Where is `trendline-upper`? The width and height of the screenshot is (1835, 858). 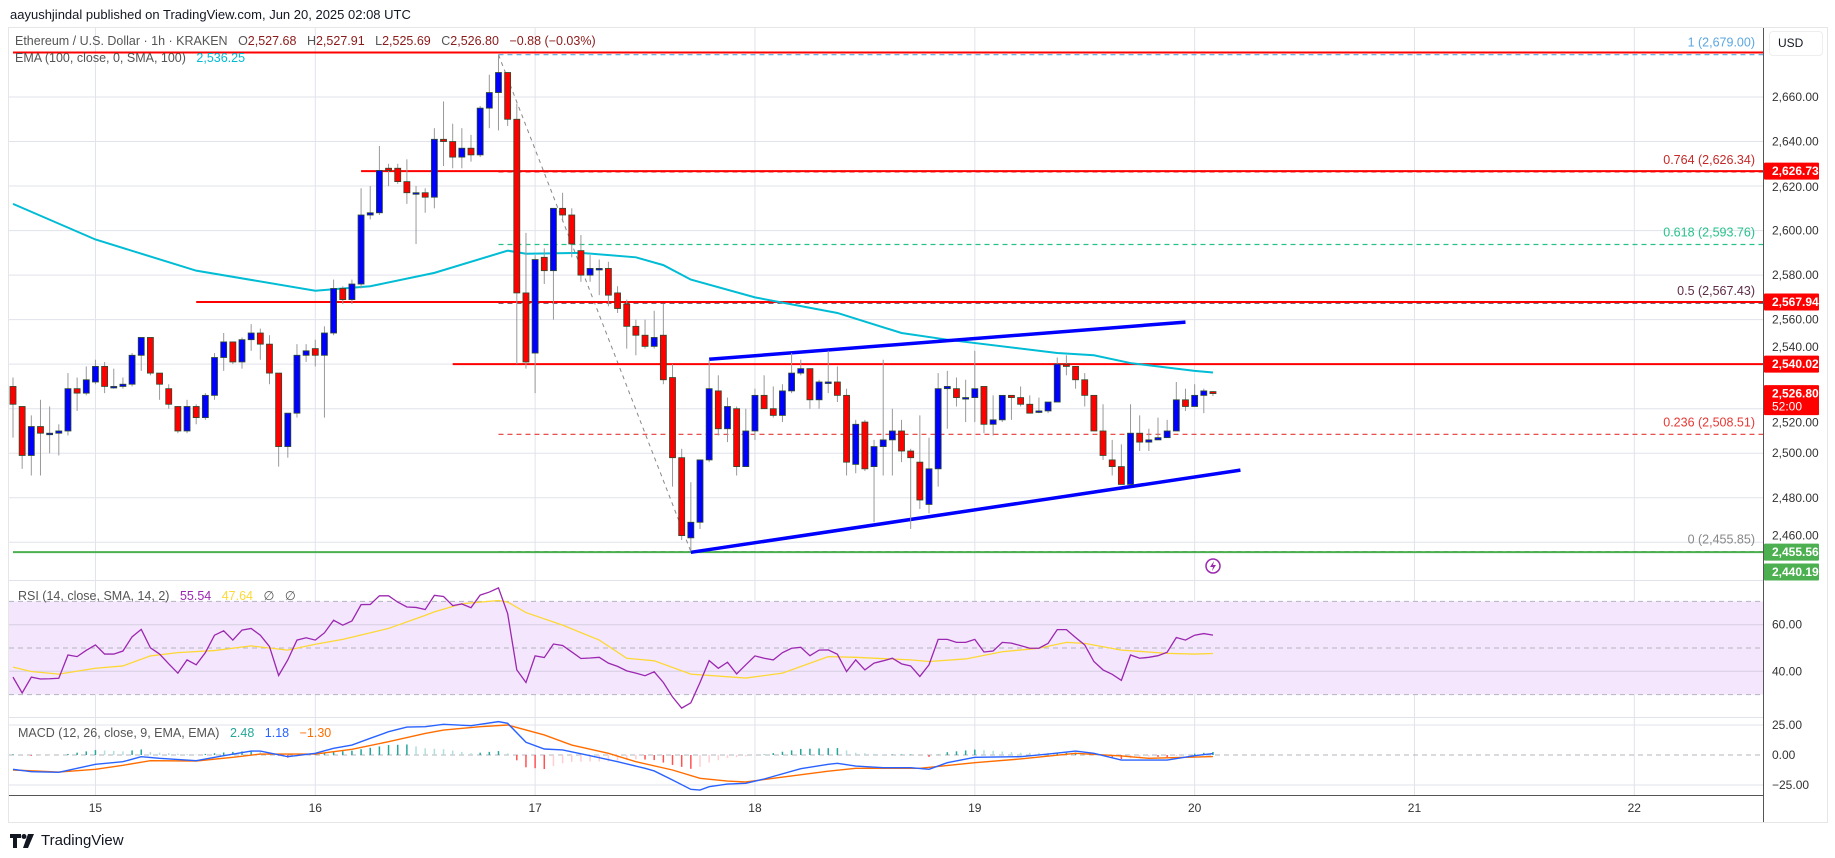 trendline-upper is located at coordinates (947, 341).